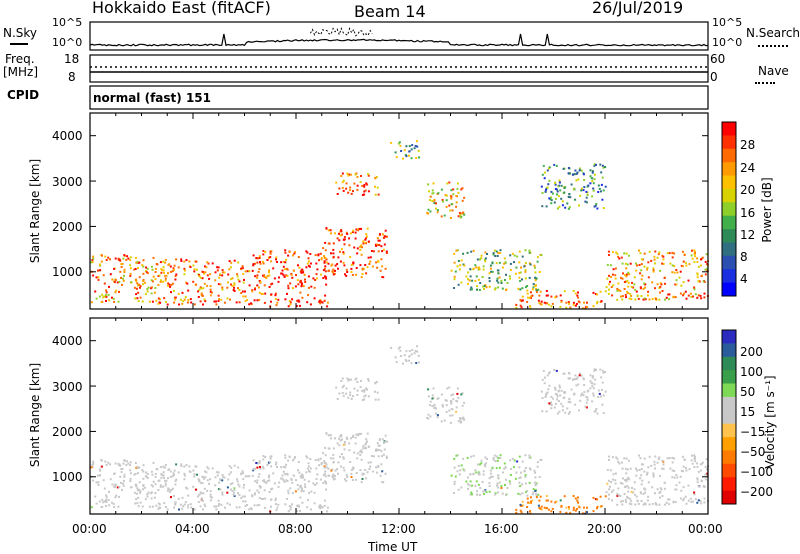  Describe the element at coordinates (729, 417) in the screenshot. I see `velocity-colorbar` at that location.